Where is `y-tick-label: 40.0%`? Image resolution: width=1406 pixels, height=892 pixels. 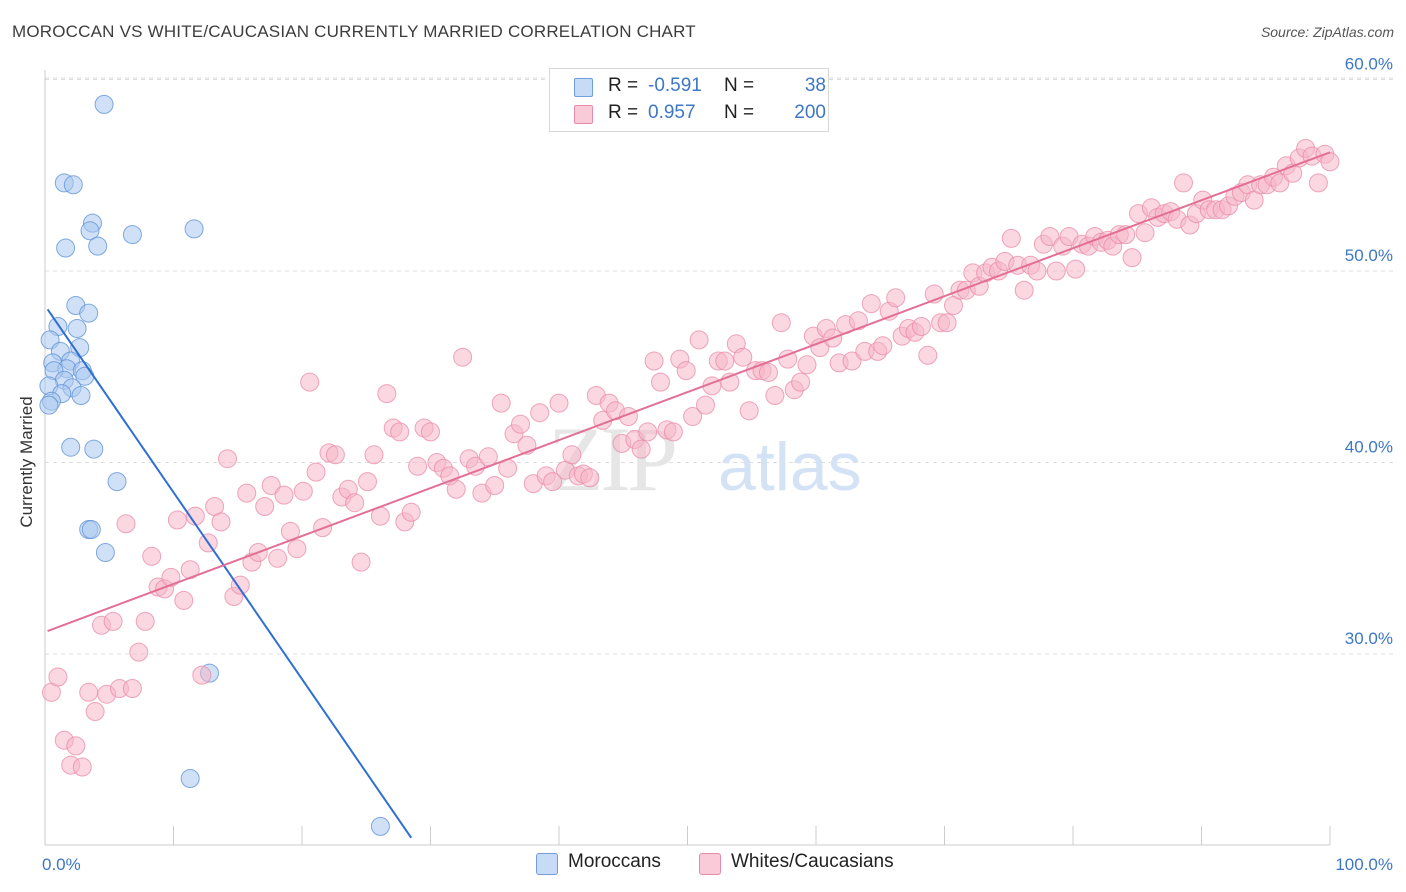
y-tick-label: 40.0% is located at coordinates (1369, 447).